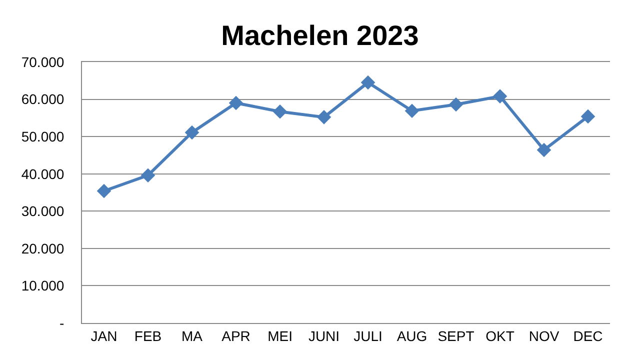 Image resolution: width=640 pixels, height=361 pixels. I want to click on y-tick-label: 20.000, so click(42, 248).